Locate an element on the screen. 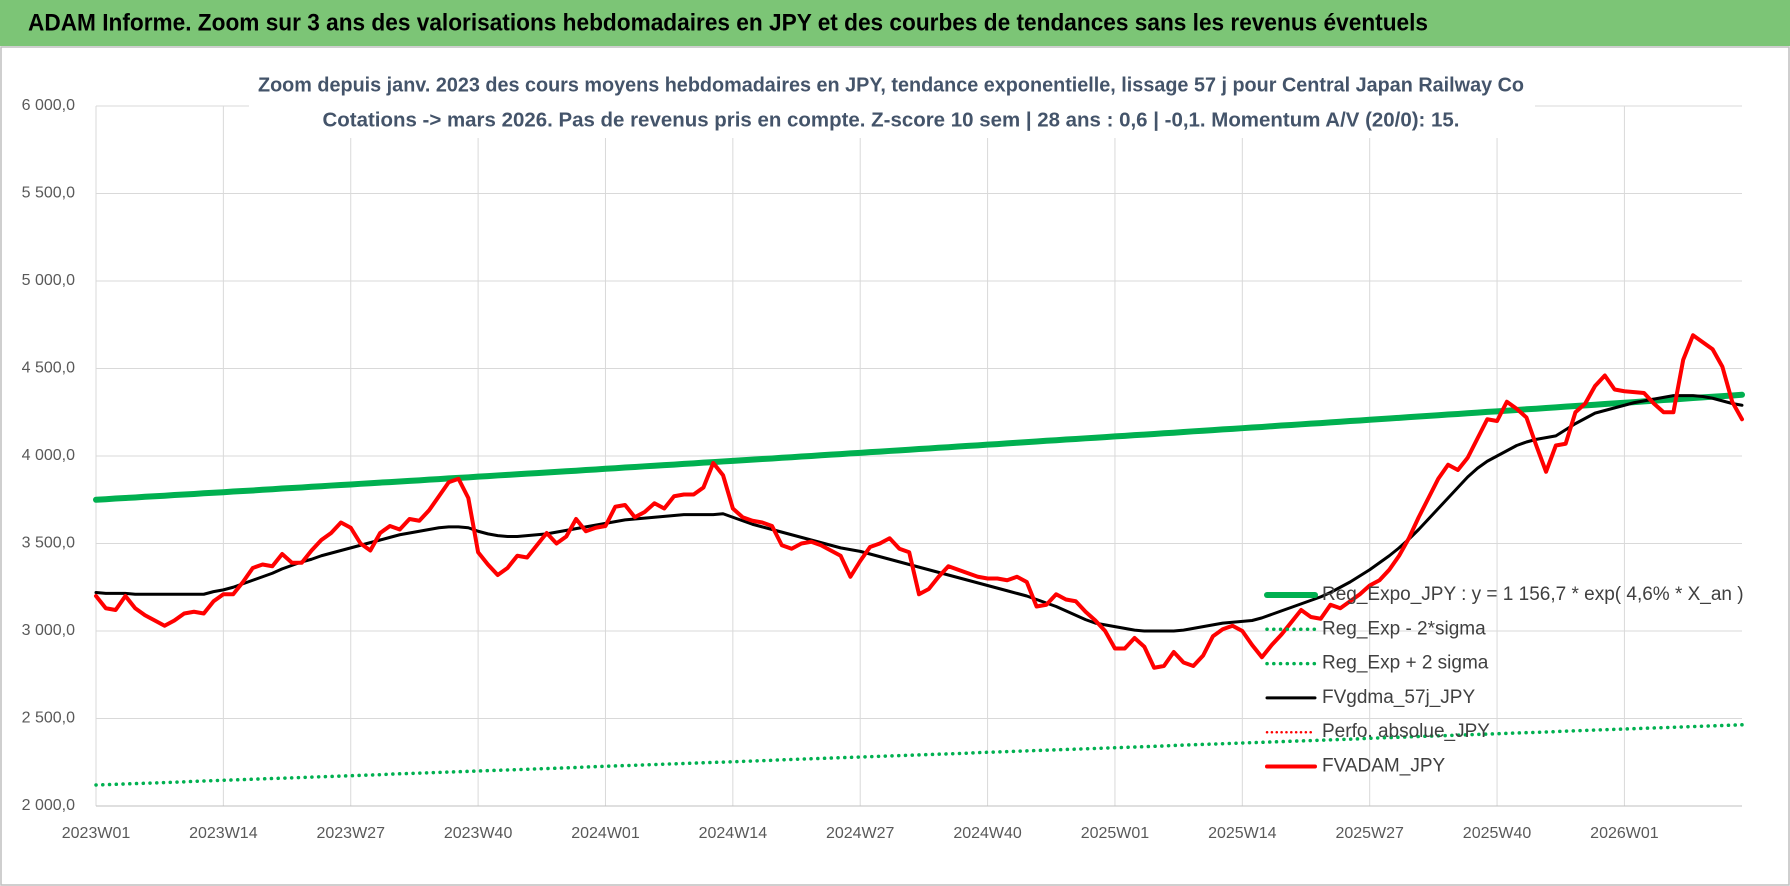 Image resolution: width=1790 pixels, height=886 pixels. y-tick-label: 3 500,0 is located at coordinates (48, 543).